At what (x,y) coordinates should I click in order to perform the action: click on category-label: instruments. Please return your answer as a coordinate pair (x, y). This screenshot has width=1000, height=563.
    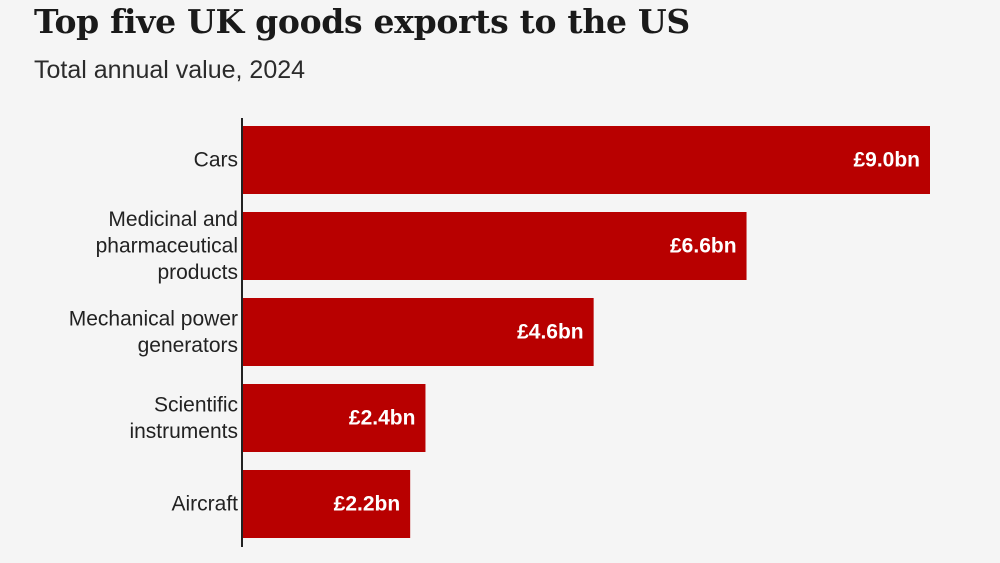
    Looking at the image, I should click on (183, 431).